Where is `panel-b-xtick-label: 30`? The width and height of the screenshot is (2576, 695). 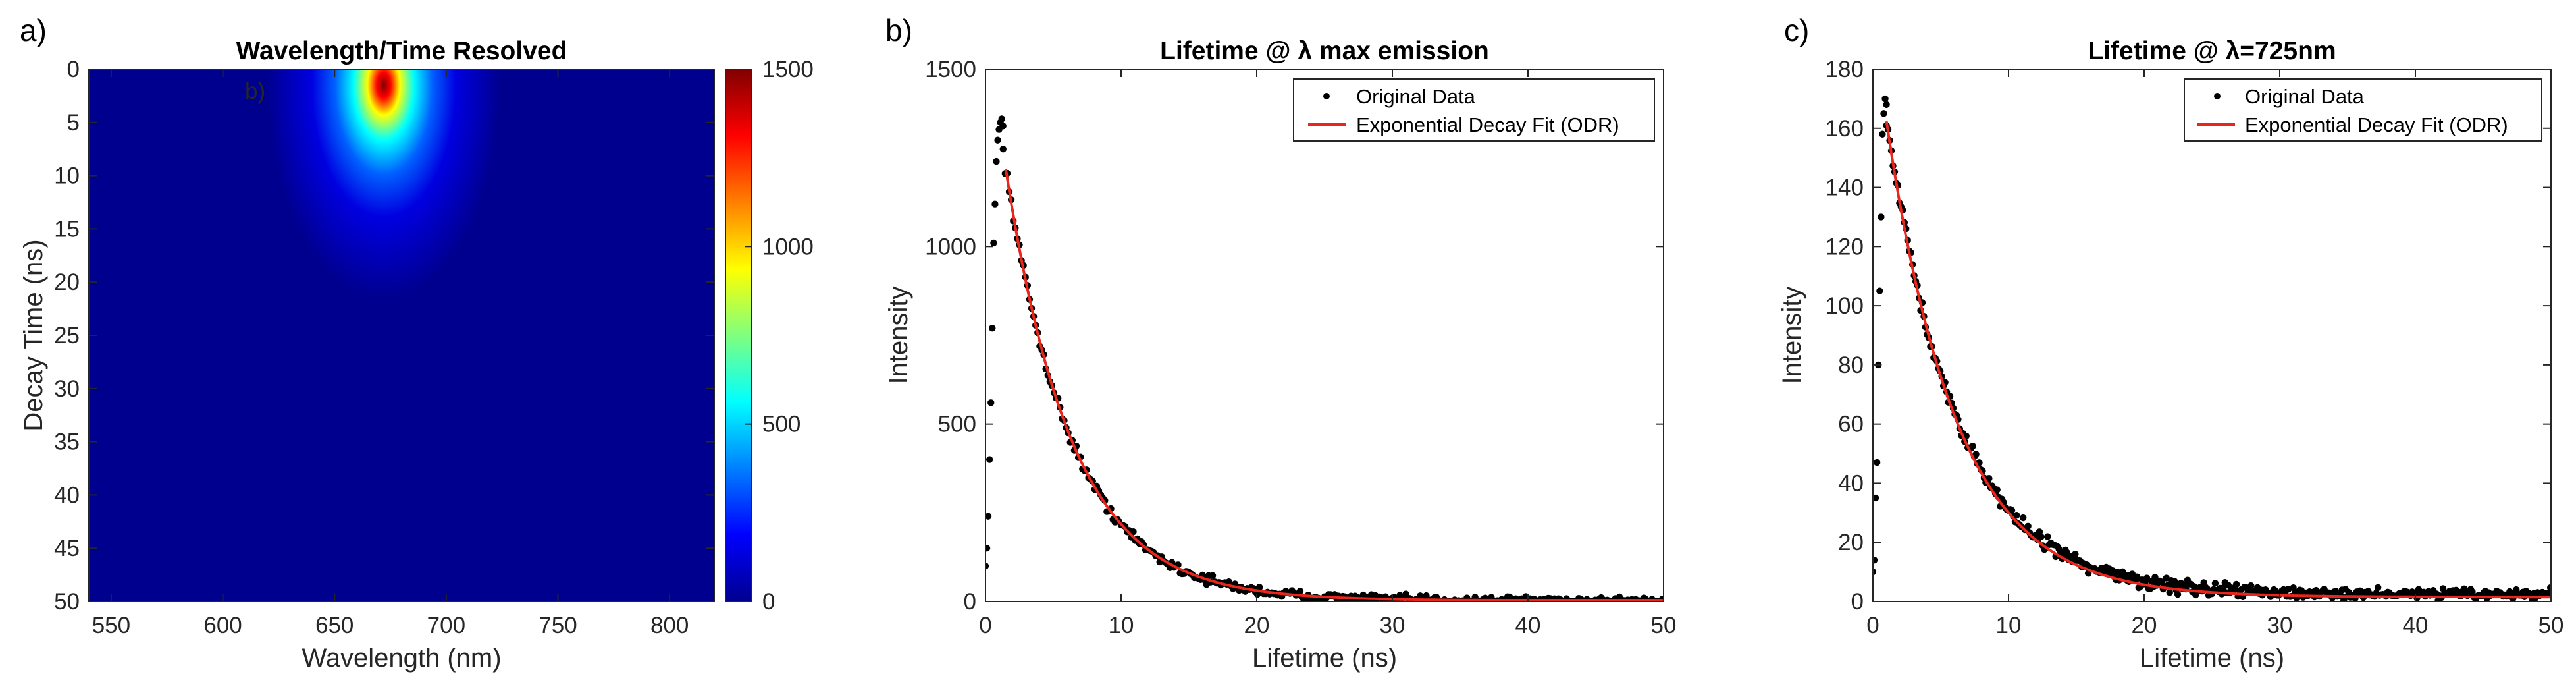
panel-b-xtick-label: 30 is located at coordinates (1393, 626).